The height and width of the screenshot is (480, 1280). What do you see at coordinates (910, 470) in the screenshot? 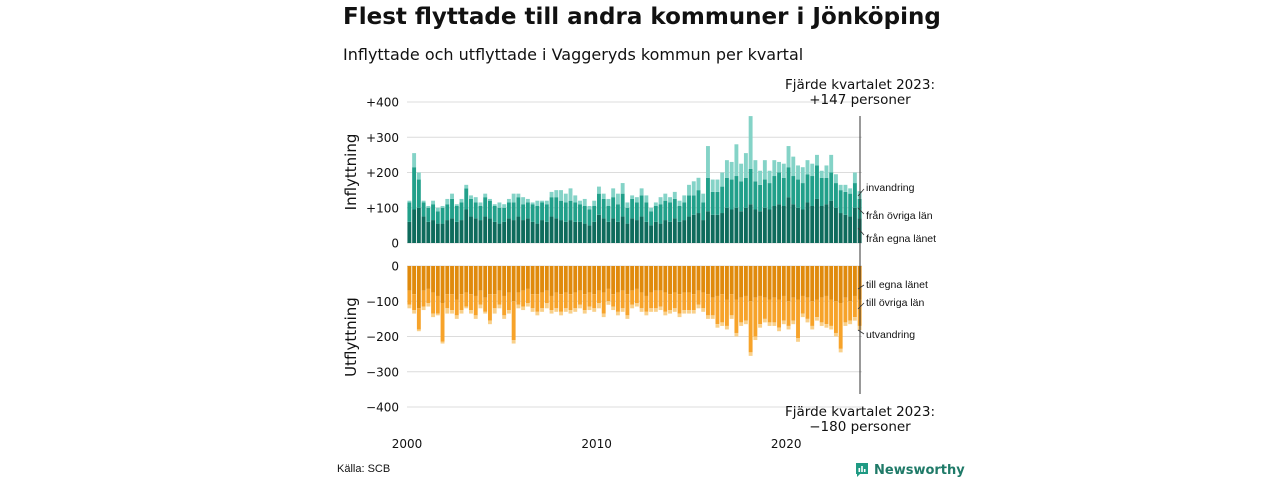
I see `newsworthy-logo: Newsworthy` at bounding box center [910, 470].